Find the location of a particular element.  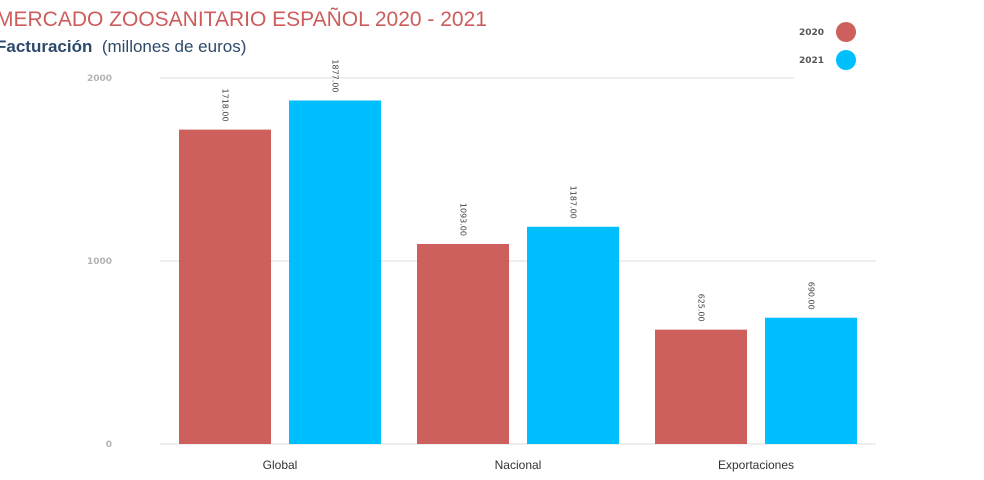

data-label: 690.00 is located at coordinates (811, 296).